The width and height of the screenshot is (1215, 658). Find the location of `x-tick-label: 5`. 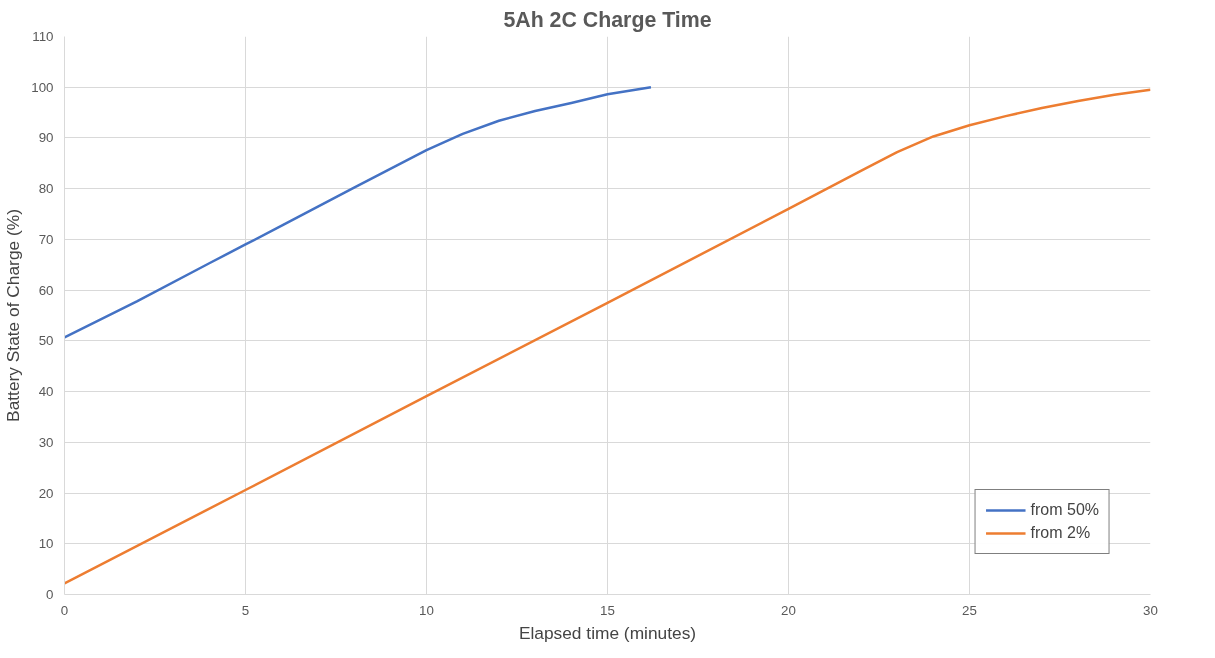

x-tick-label: 5 is located at coordinates (245, 610).